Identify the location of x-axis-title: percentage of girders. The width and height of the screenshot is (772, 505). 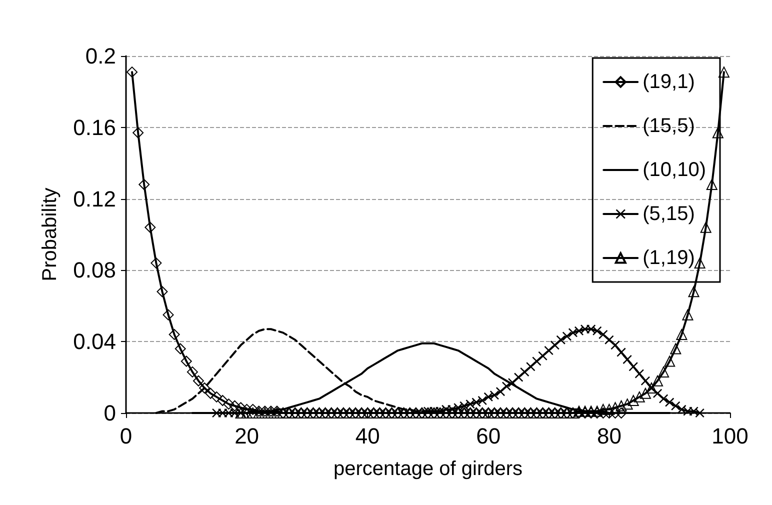
(428, 469).